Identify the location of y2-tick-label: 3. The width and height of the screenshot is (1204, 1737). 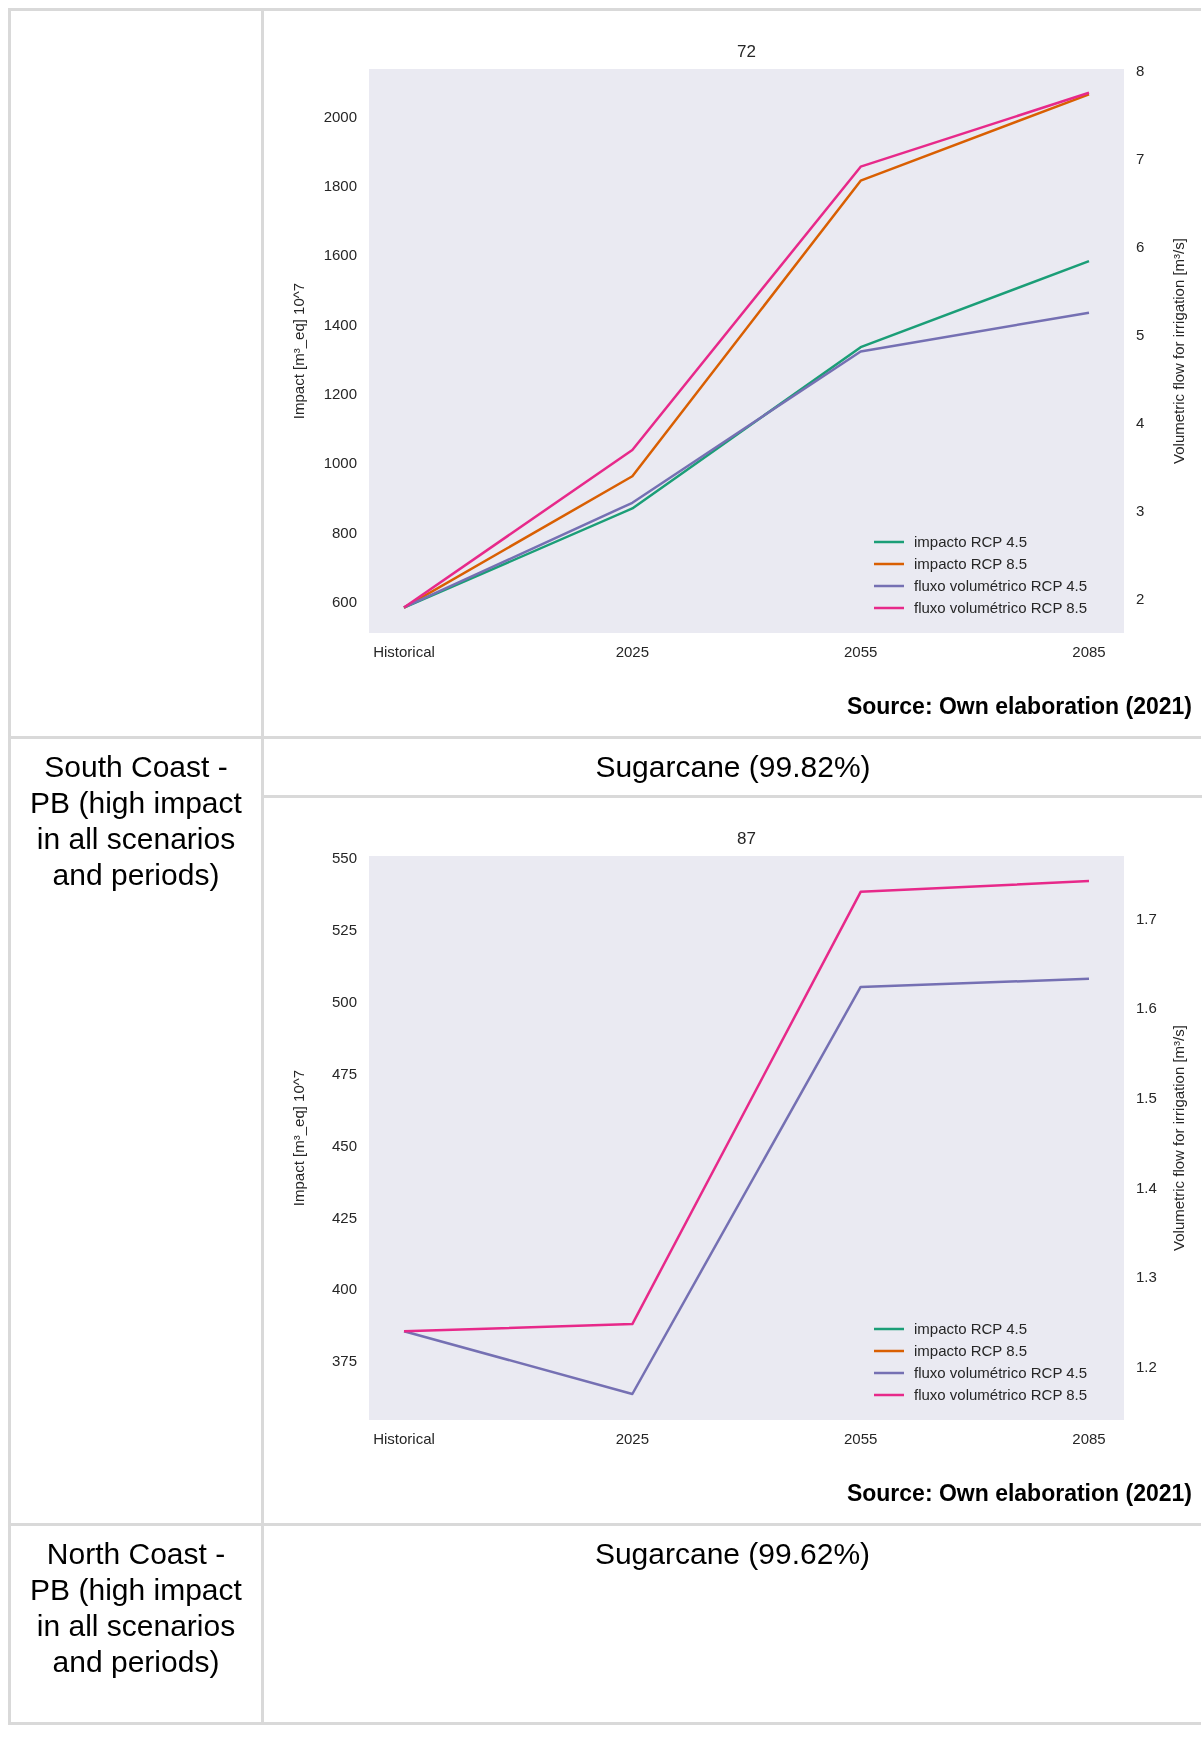
(1140, 510).